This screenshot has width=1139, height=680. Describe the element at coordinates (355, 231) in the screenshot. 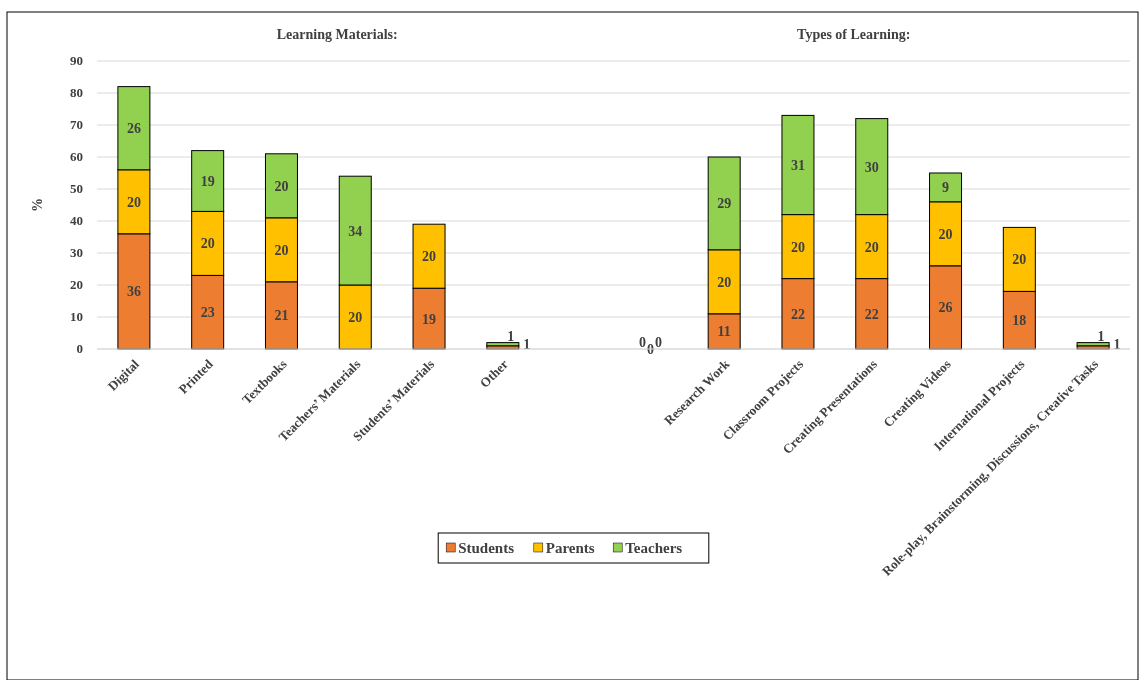

I see `data-label: 34` at that location.